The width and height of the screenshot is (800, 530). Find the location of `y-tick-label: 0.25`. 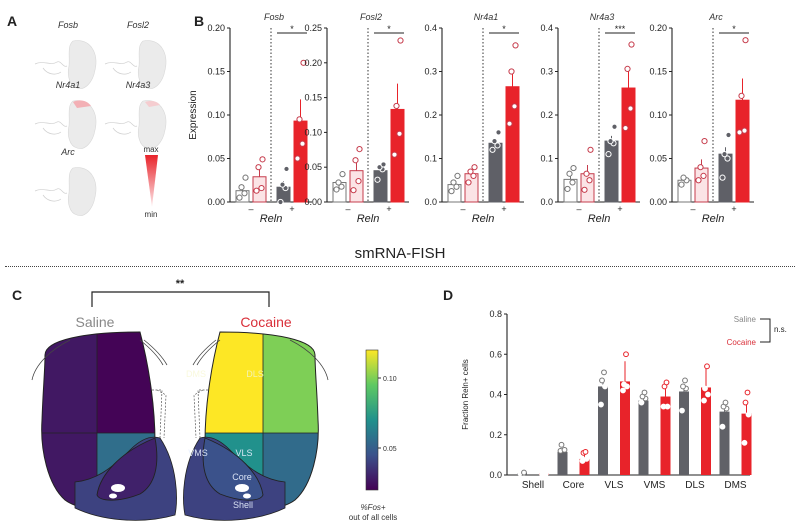

y-tick-label: 0.25 is located at coordinates (313, 28).